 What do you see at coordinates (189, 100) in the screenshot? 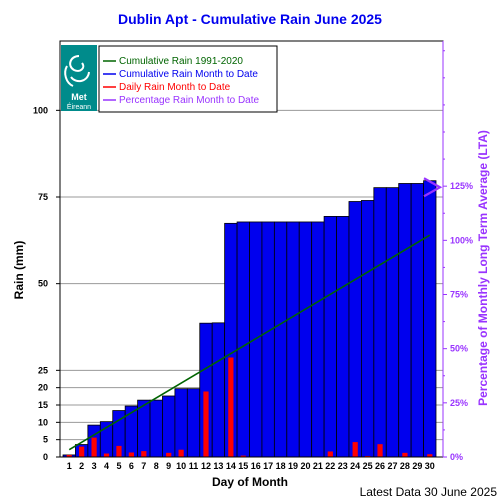
I see `legend-label-percentage: Percentage Rain Month to Date` at bounding box center [189, 100].